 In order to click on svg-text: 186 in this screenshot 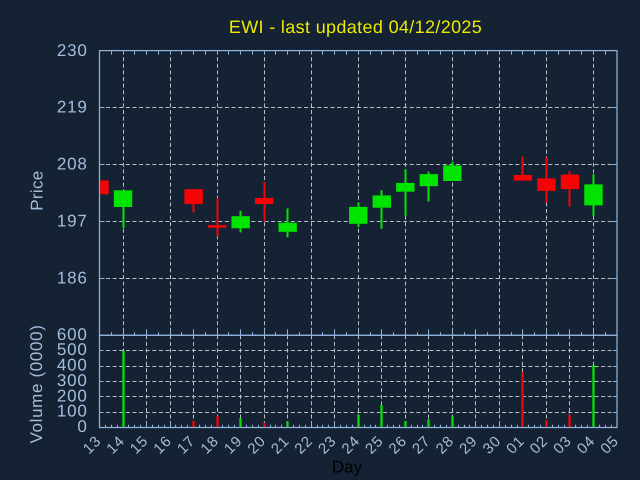, I will do `click(72, 277)`.